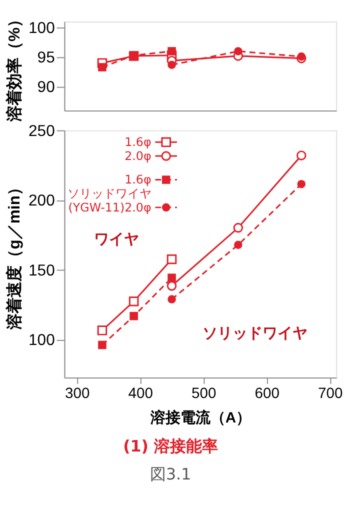  What do you see at coordinates (42, 131) in the screenshot?
I see `y-tick-label: 250` at bounding box center [42, 131].